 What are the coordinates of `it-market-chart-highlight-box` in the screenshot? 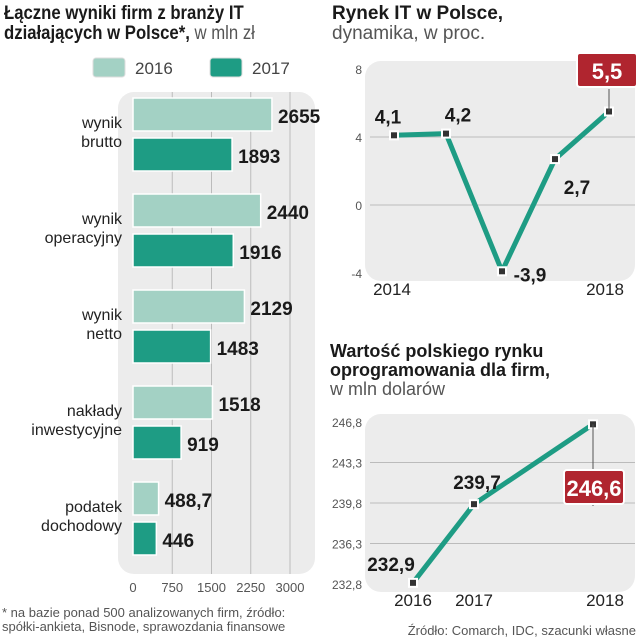 It's located at (607, 70).